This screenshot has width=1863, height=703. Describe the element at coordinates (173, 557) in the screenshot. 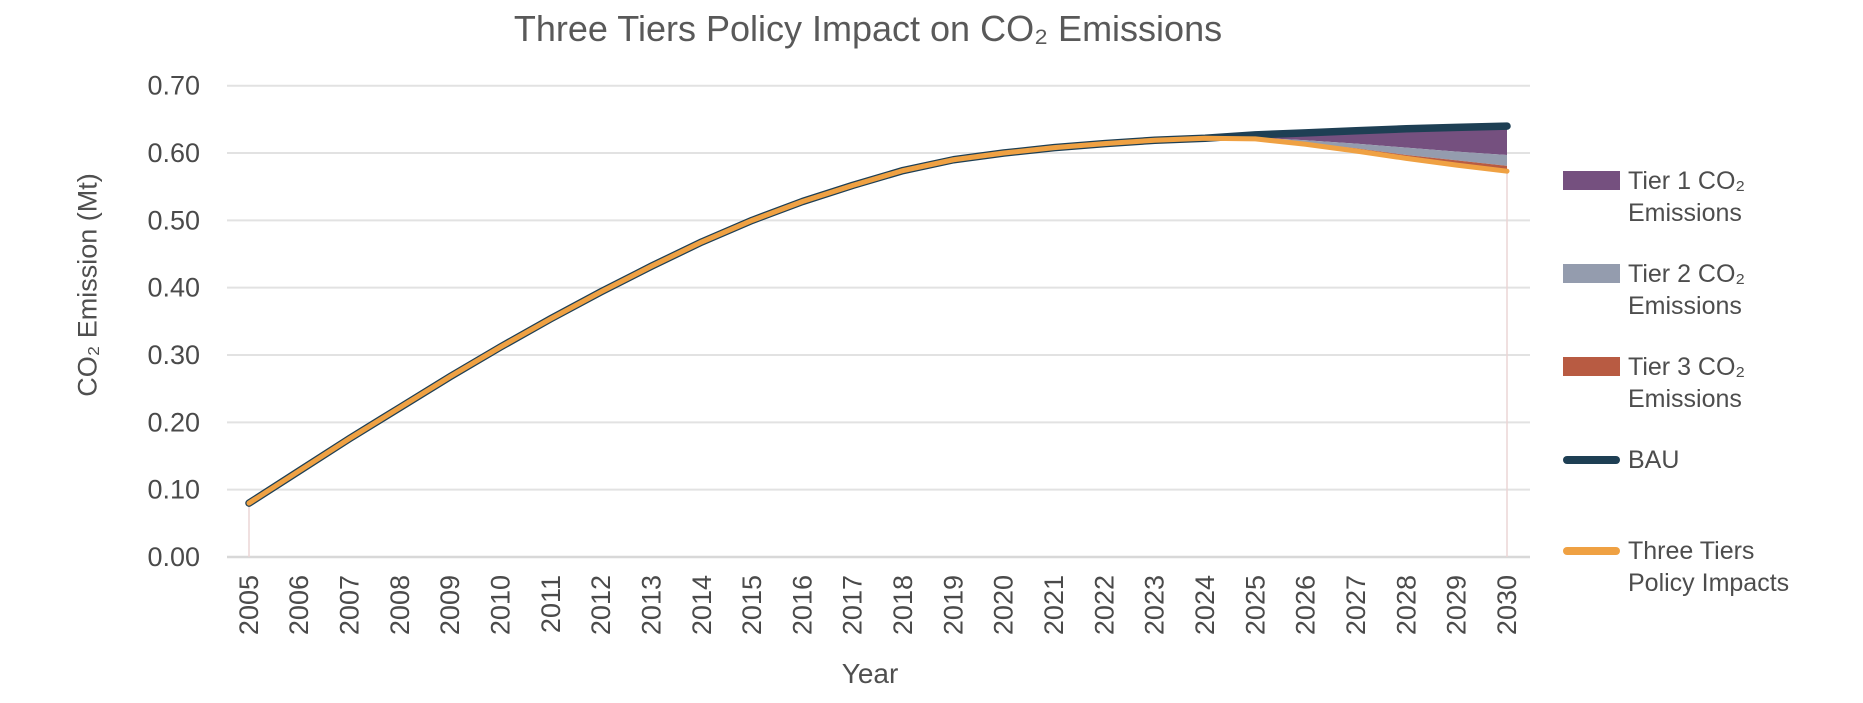

I see `y-tick-label: 0.00` at that location.